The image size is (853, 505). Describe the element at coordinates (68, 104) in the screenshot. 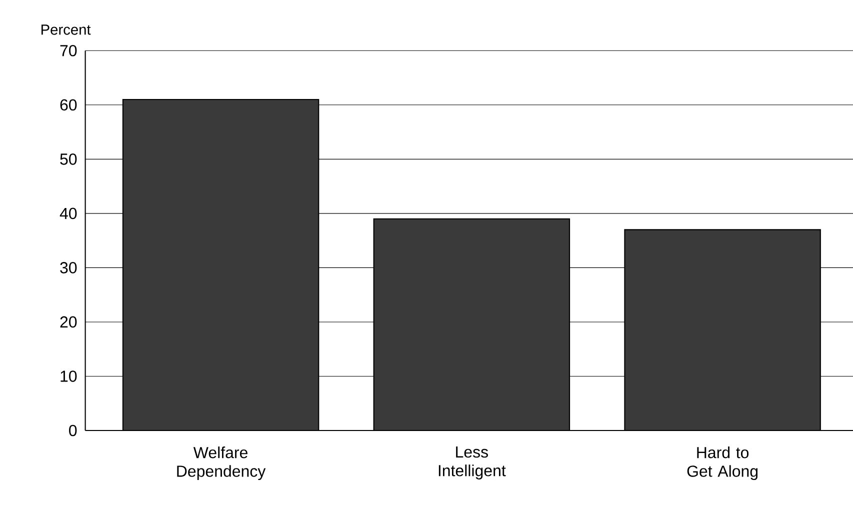

I see `y-tick-label: 60` at that location.